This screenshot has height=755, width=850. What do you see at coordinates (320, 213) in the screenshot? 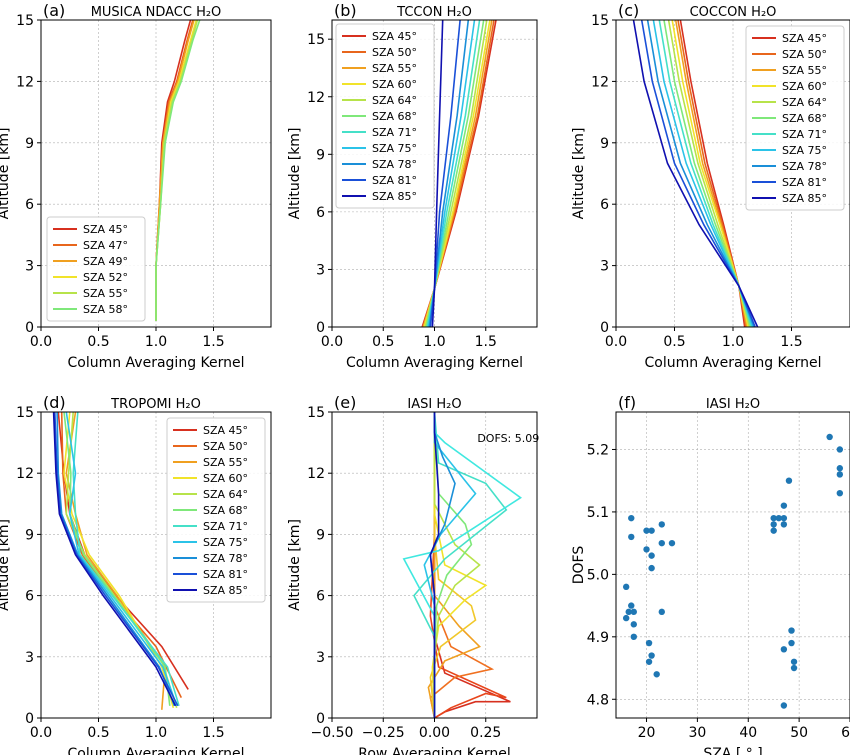
I see `y-tick-label: 6` at bounding box center [320, 213].